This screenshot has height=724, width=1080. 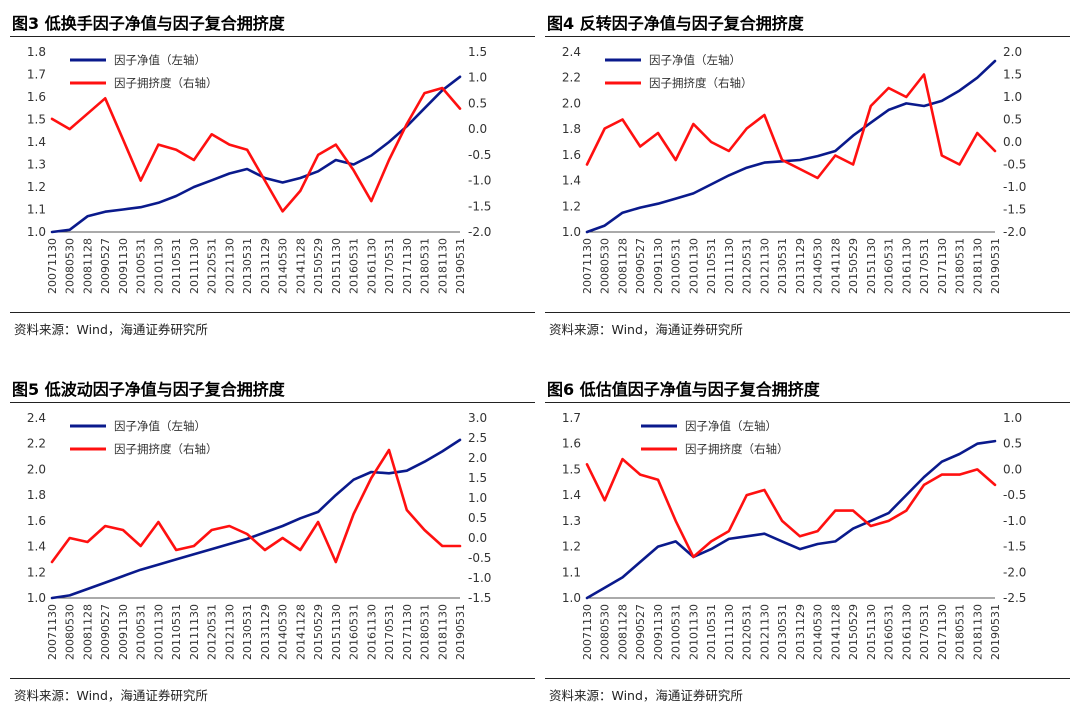 I want to click on right-tick-label: 3.0, so click(x=477, y=418).